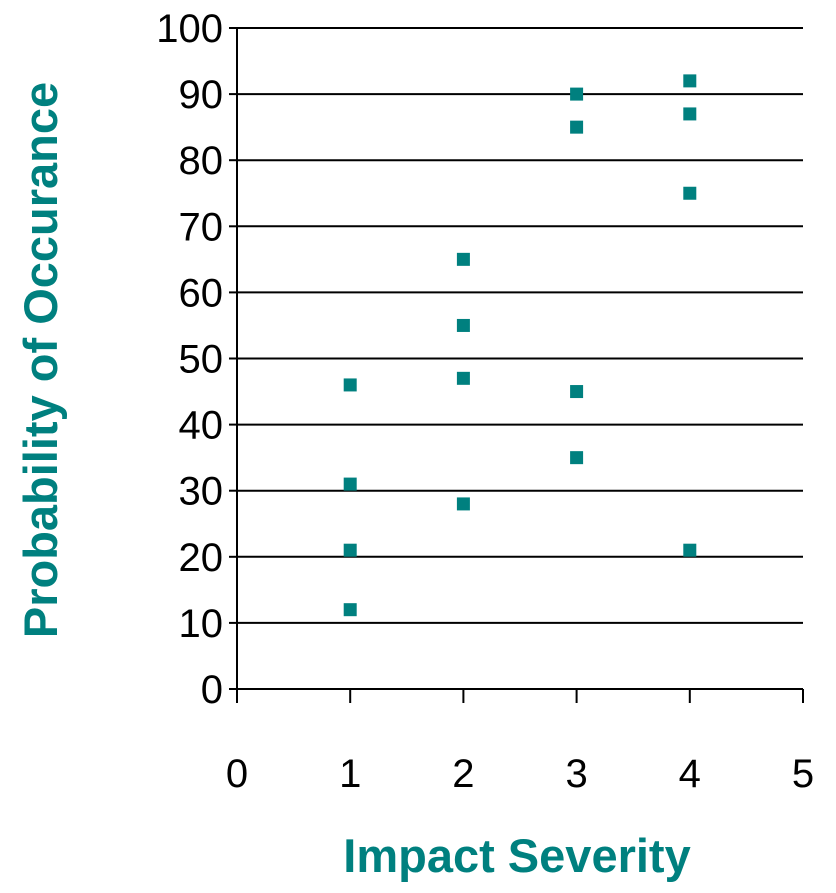 This screenshot has width=836, height=893. What do you see at coordinates (201, 293) in the screenshot?
I see `y-tick-label-60: 60` at bounding box center [201, 293].